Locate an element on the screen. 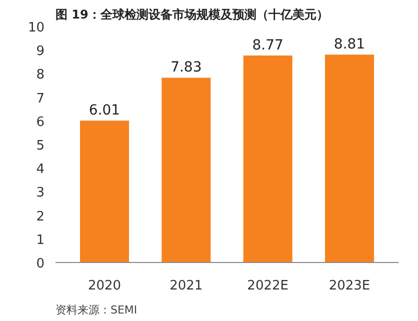  y-tick-label: 5 is located at coordinates (40, 146).